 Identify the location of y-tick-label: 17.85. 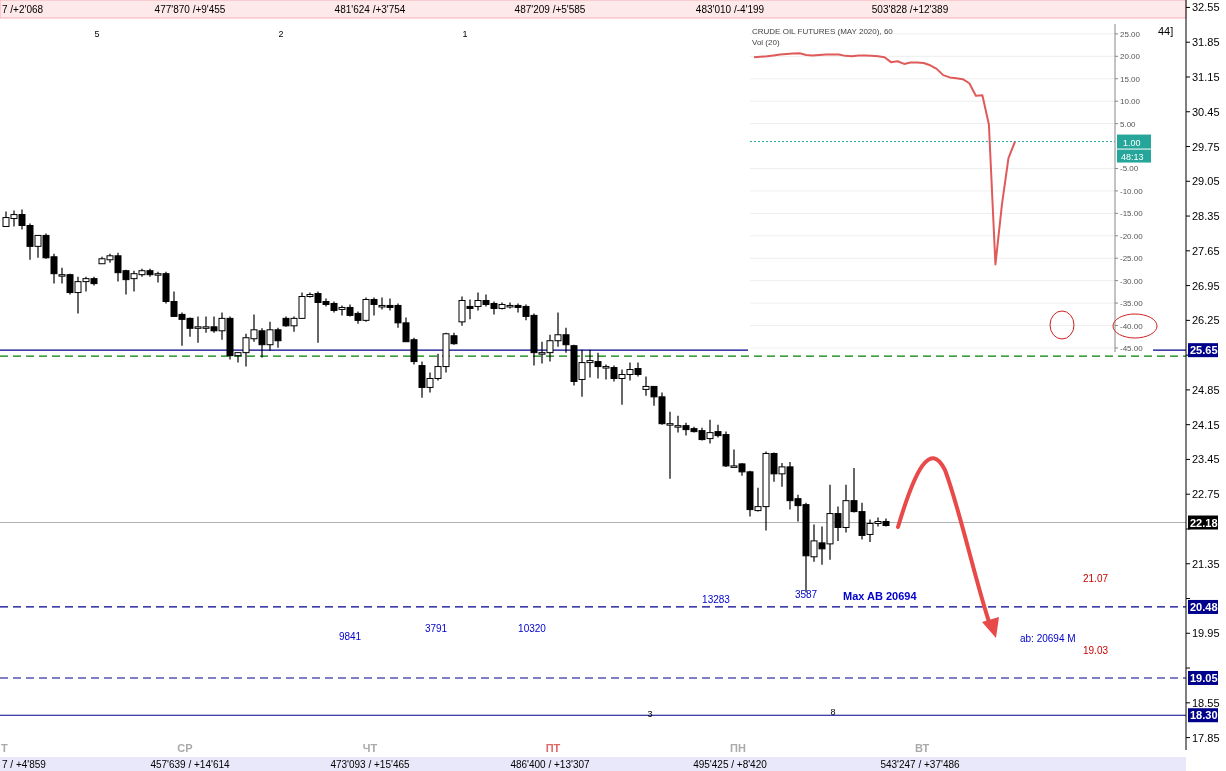
(1206, 737).